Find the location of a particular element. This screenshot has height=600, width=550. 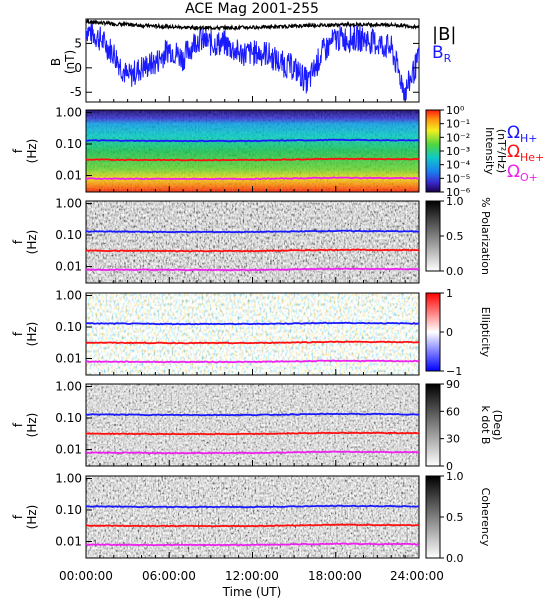

b-field-panel: 50-5 B (nT) |B| BR is located at coordinates (252, 60).